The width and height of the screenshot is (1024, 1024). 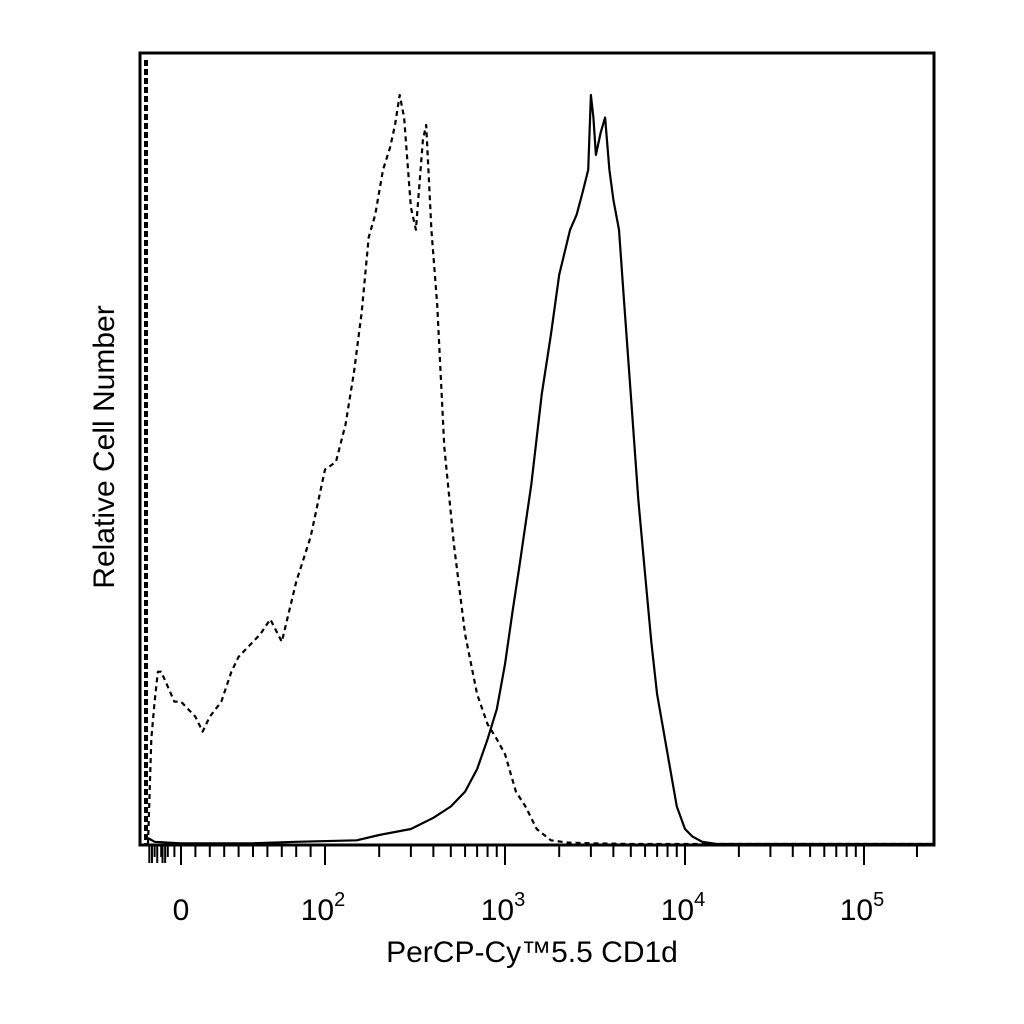 What do you see at coordinates (533, 855) in the screenshot?
I see `x-axis-ticks` at bounding box center [533, 855].